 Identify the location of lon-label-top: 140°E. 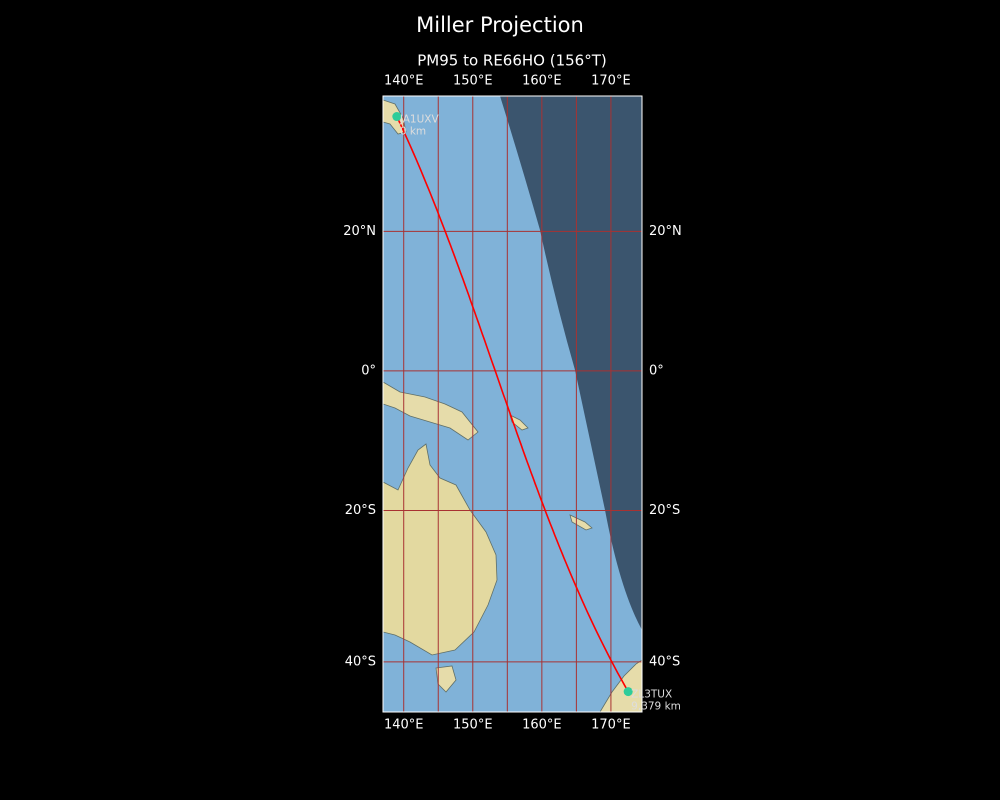
(404, 81).